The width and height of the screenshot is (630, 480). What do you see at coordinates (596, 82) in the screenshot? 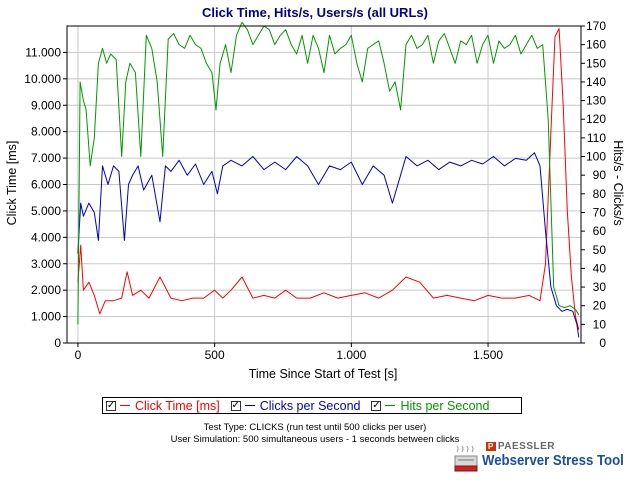
I see `y-right-tick-label: 140` at bounding box center [596, 82].